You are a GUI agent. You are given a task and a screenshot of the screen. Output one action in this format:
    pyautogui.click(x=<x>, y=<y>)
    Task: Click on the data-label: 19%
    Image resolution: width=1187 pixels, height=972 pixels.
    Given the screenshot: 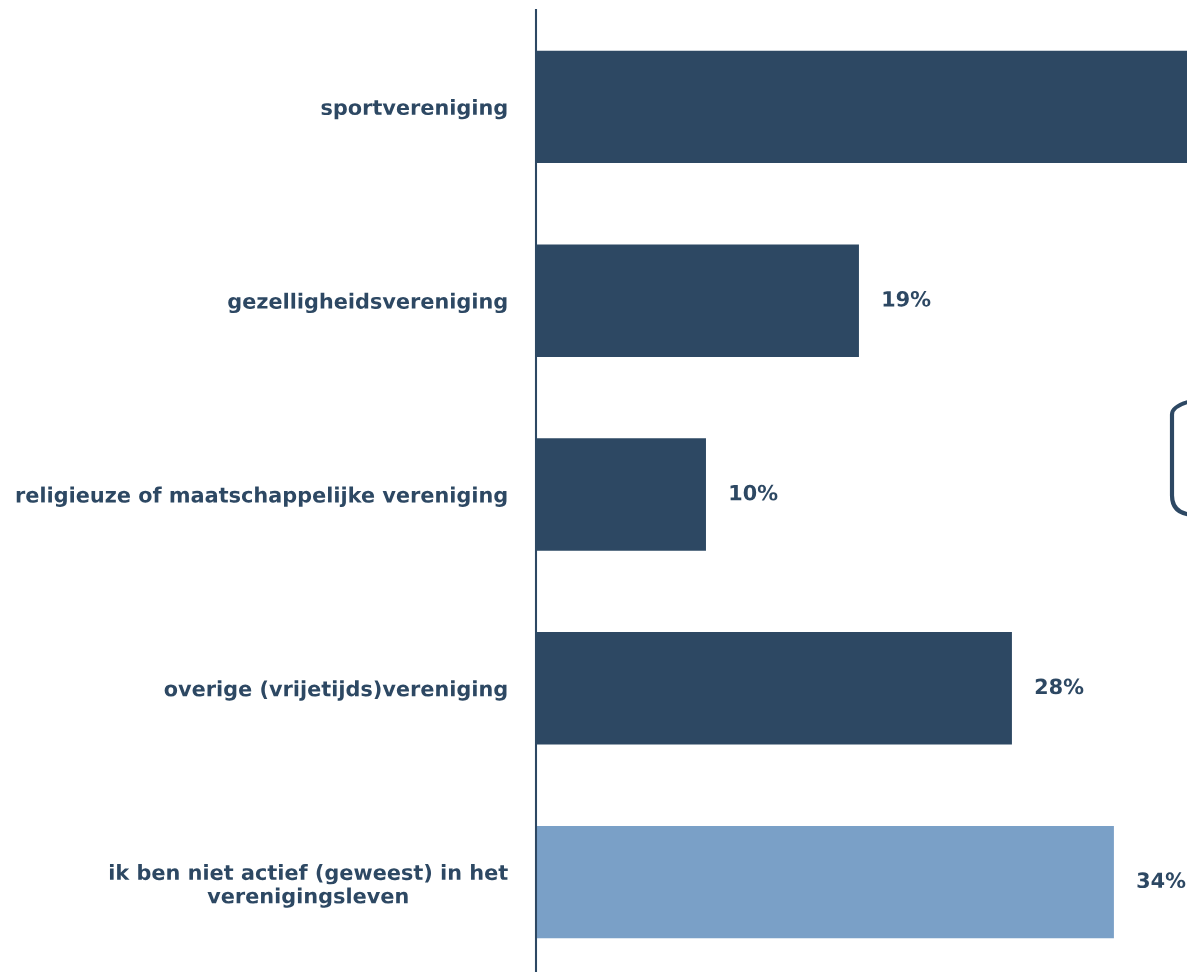 What is the action you would take?
    pyautogui.click(x=907, y=298)
    